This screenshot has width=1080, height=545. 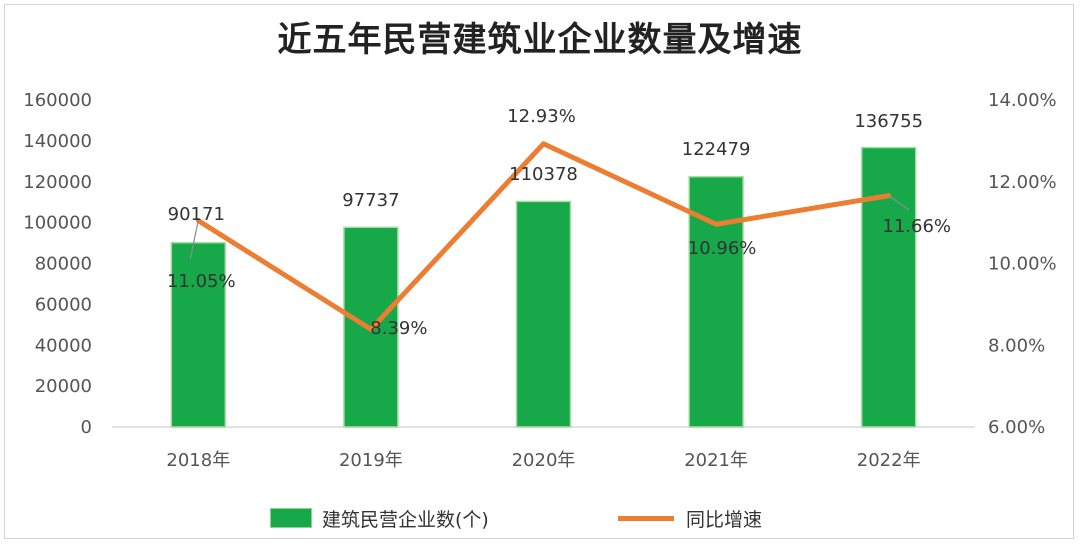 What do you see at coordinates (889, 460) in the screenshot?
I see `x-tick-label: 2022年` at bounding box center [889, 460].